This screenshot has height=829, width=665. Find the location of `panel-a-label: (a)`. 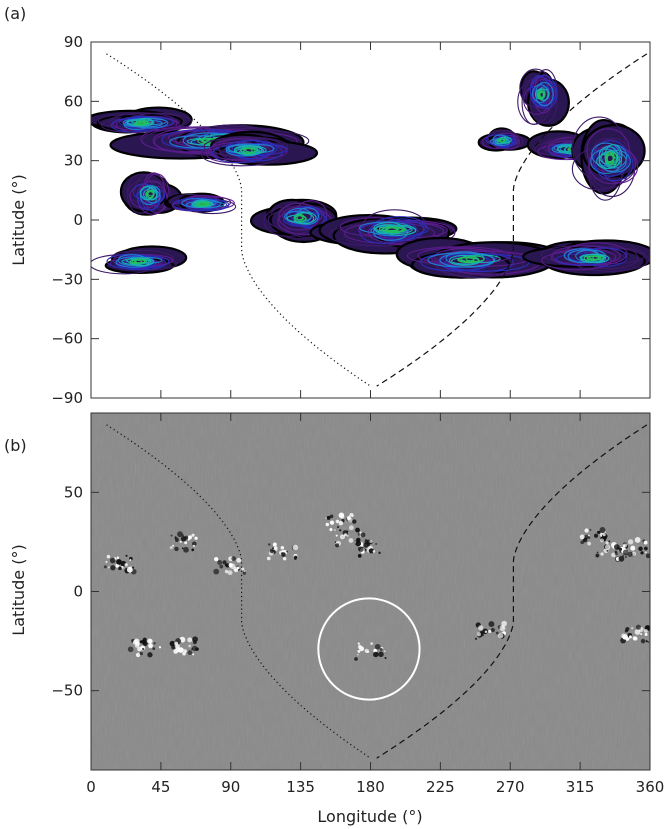

panel-a-label: (a) is located at coordinates (15, 13).